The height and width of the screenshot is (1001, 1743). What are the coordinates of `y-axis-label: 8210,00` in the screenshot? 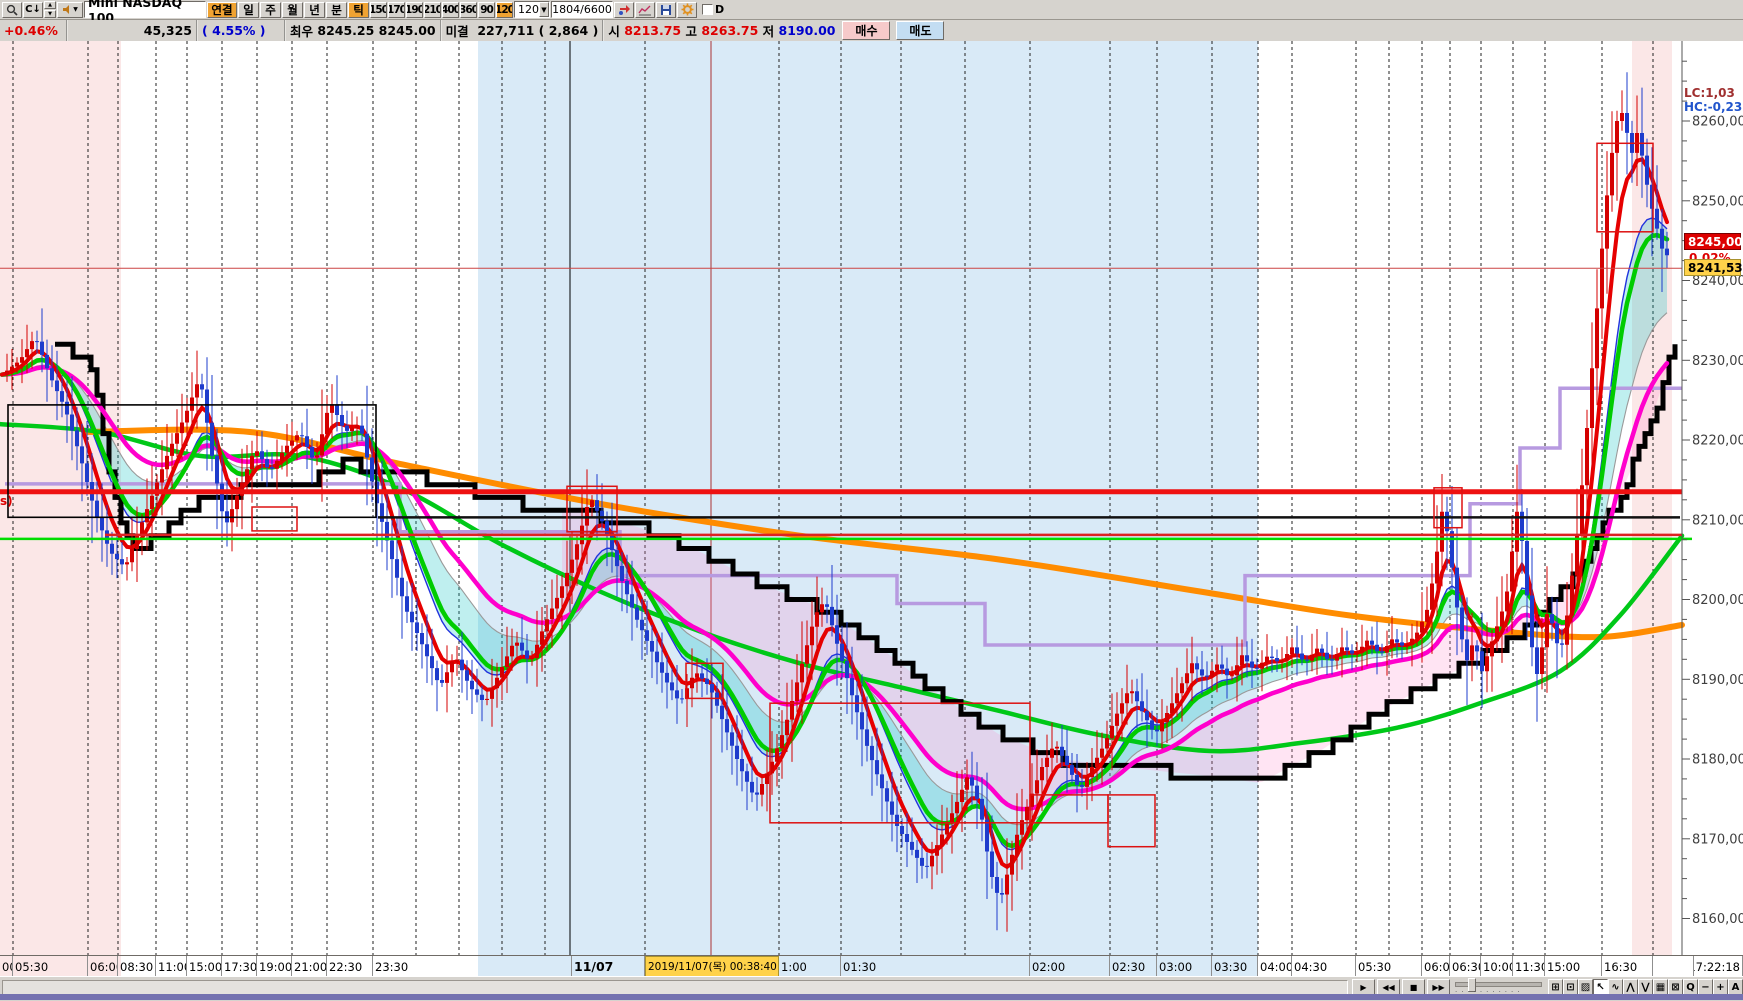 It's located at (1717, 520).